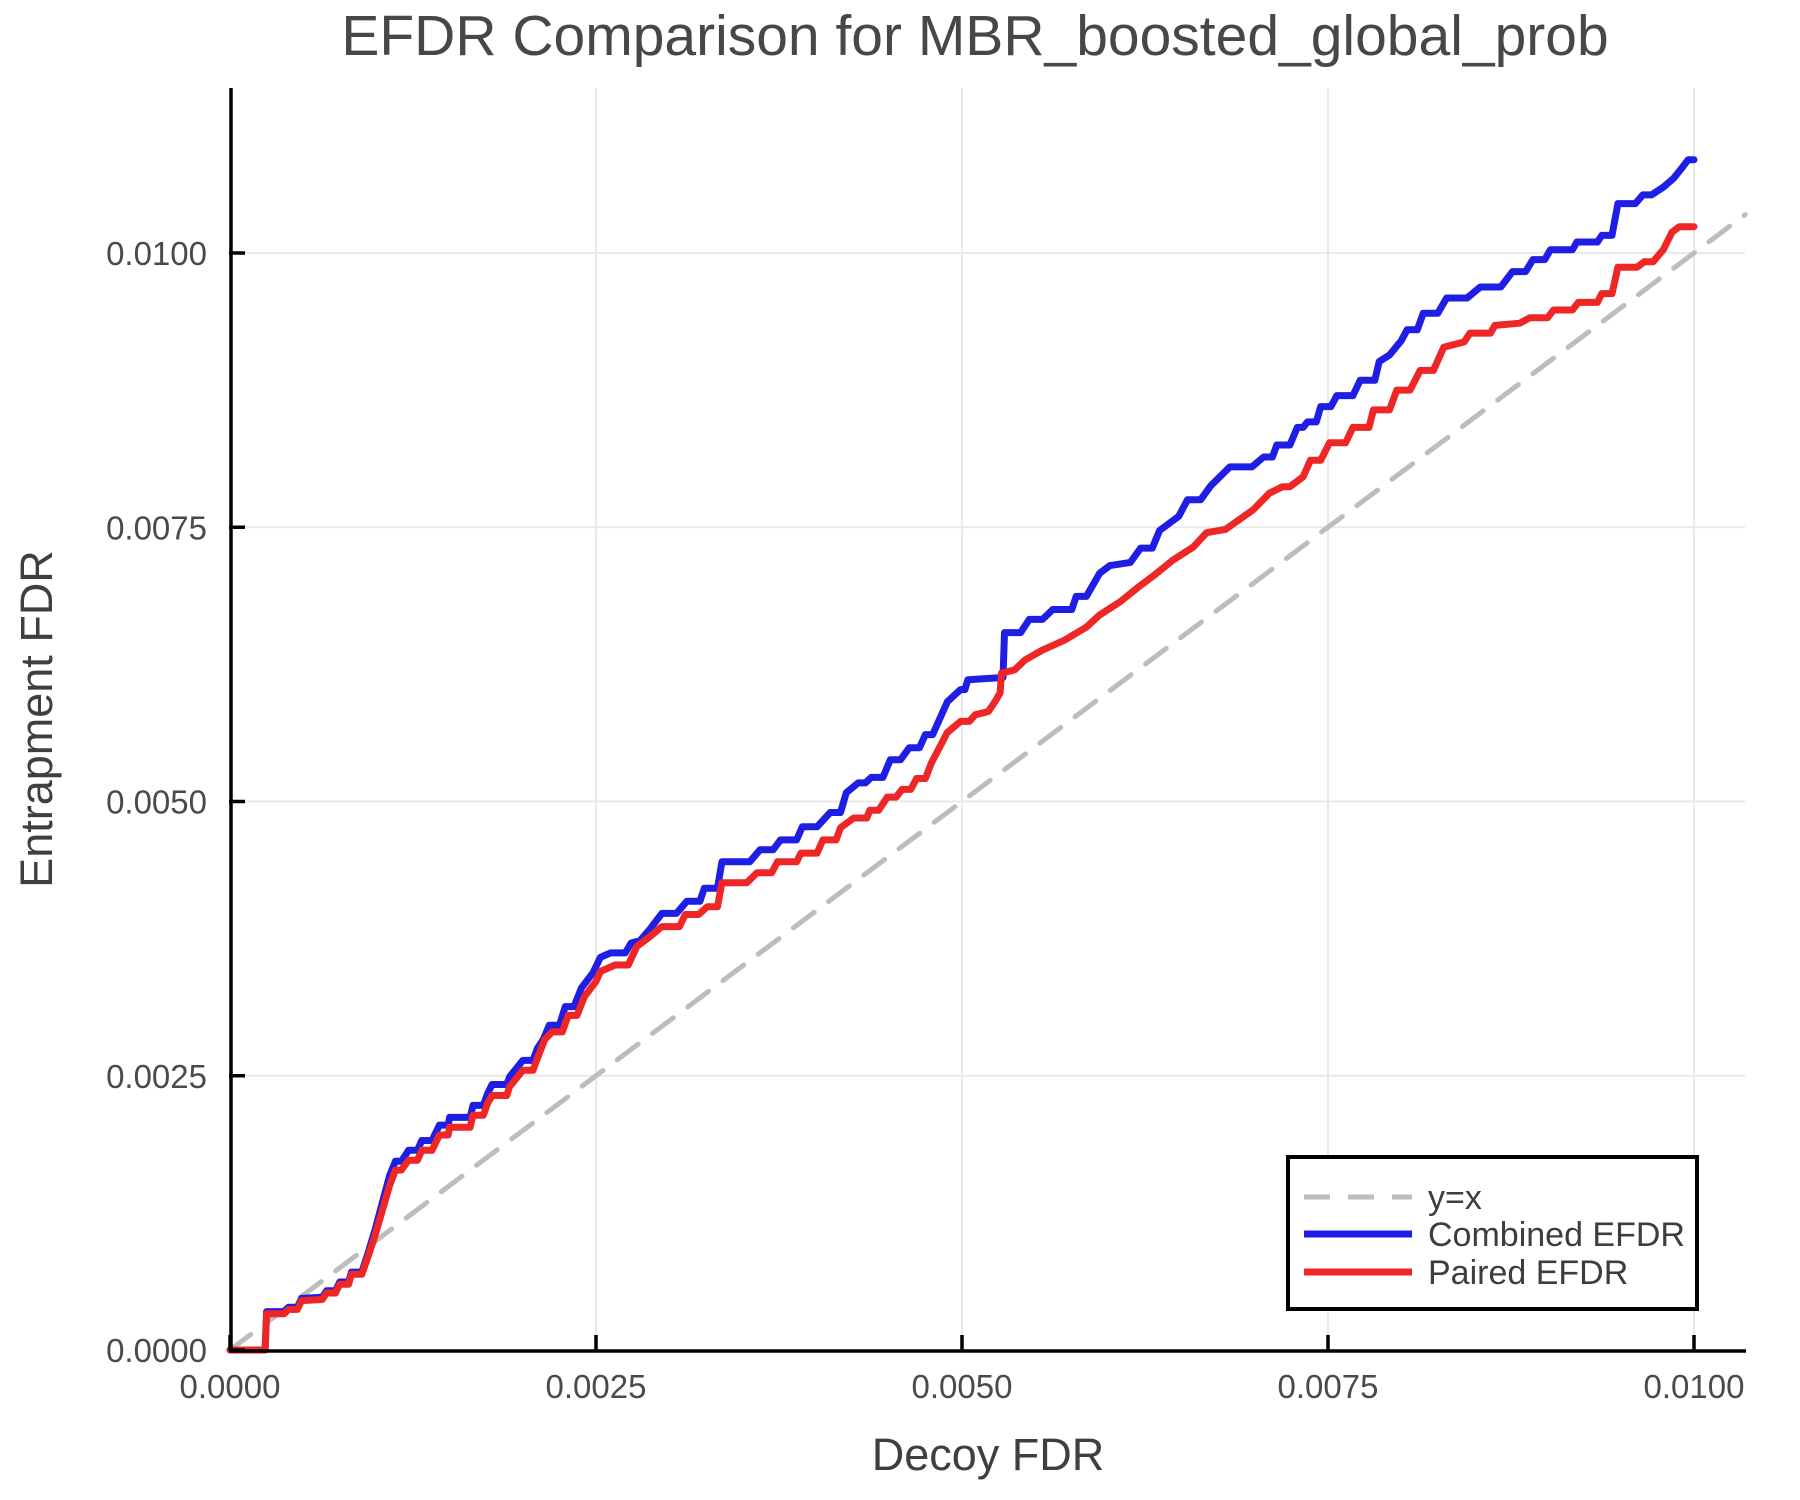 The image size is (1800, 1500). What do you see at coordinates (156, 1350) in the screenshot?
I see `y-tick-label: 0.0000` at bounding box center [156, 1350].